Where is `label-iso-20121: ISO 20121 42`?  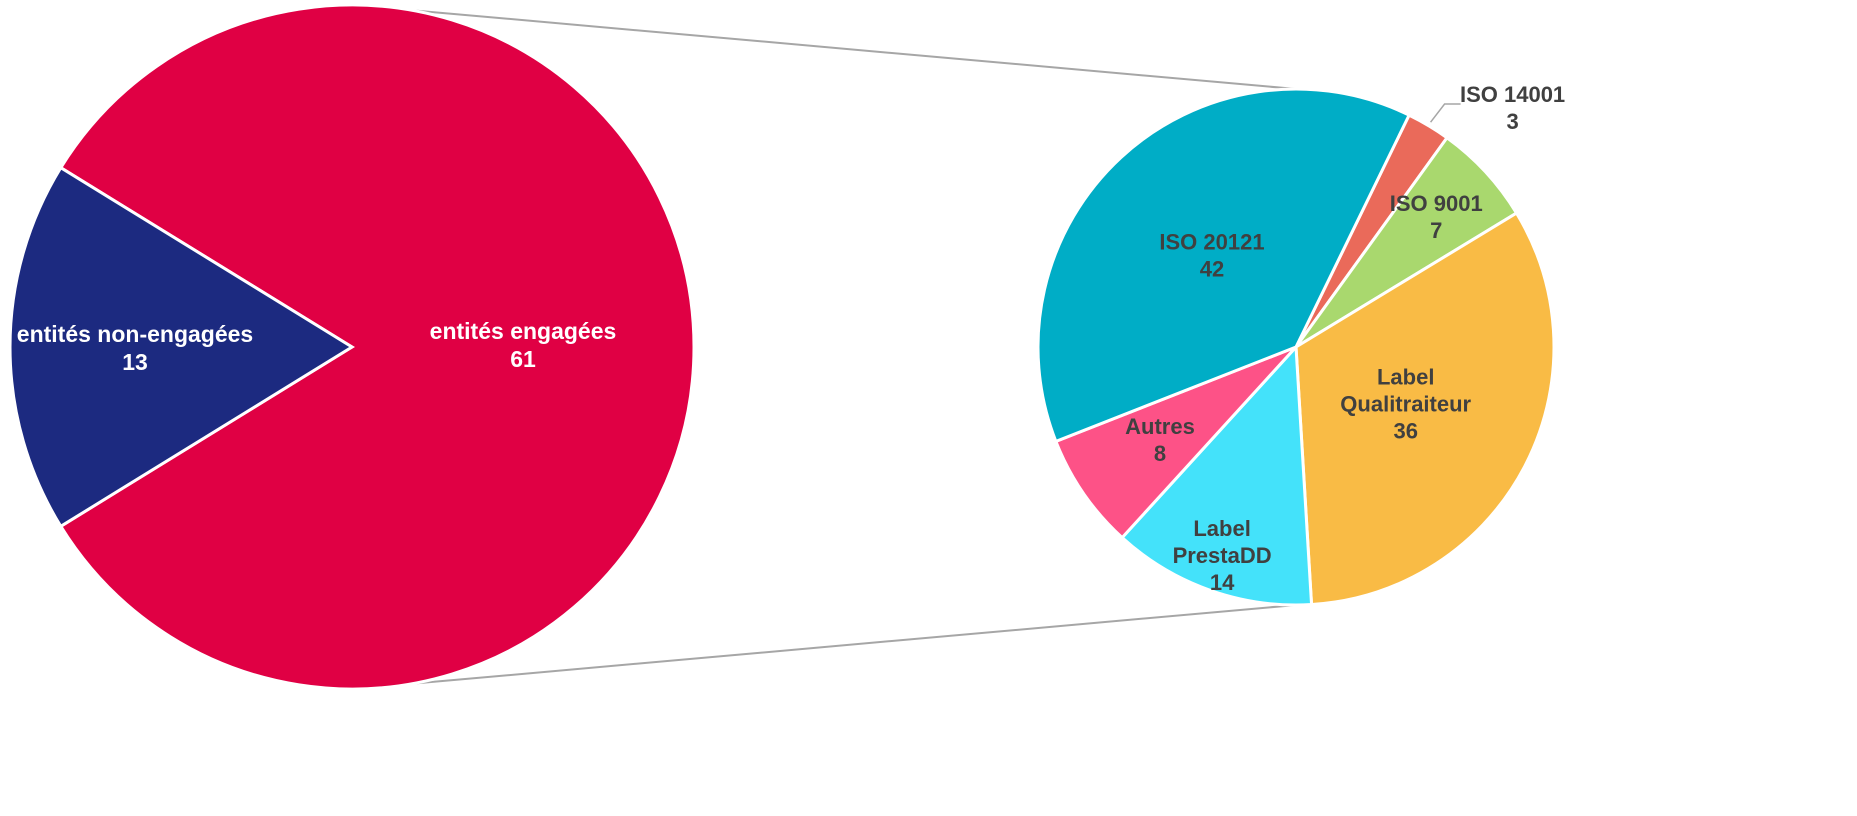 label-iso-20121: ISO 20121 42 is located at coordinates (1211, 256).